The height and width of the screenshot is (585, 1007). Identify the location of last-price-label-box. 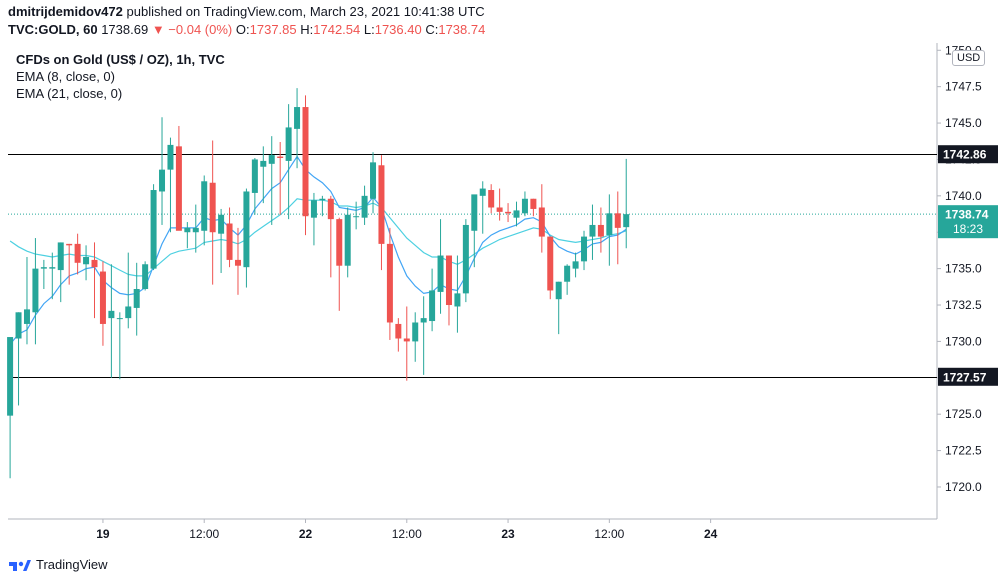
(968, 222).